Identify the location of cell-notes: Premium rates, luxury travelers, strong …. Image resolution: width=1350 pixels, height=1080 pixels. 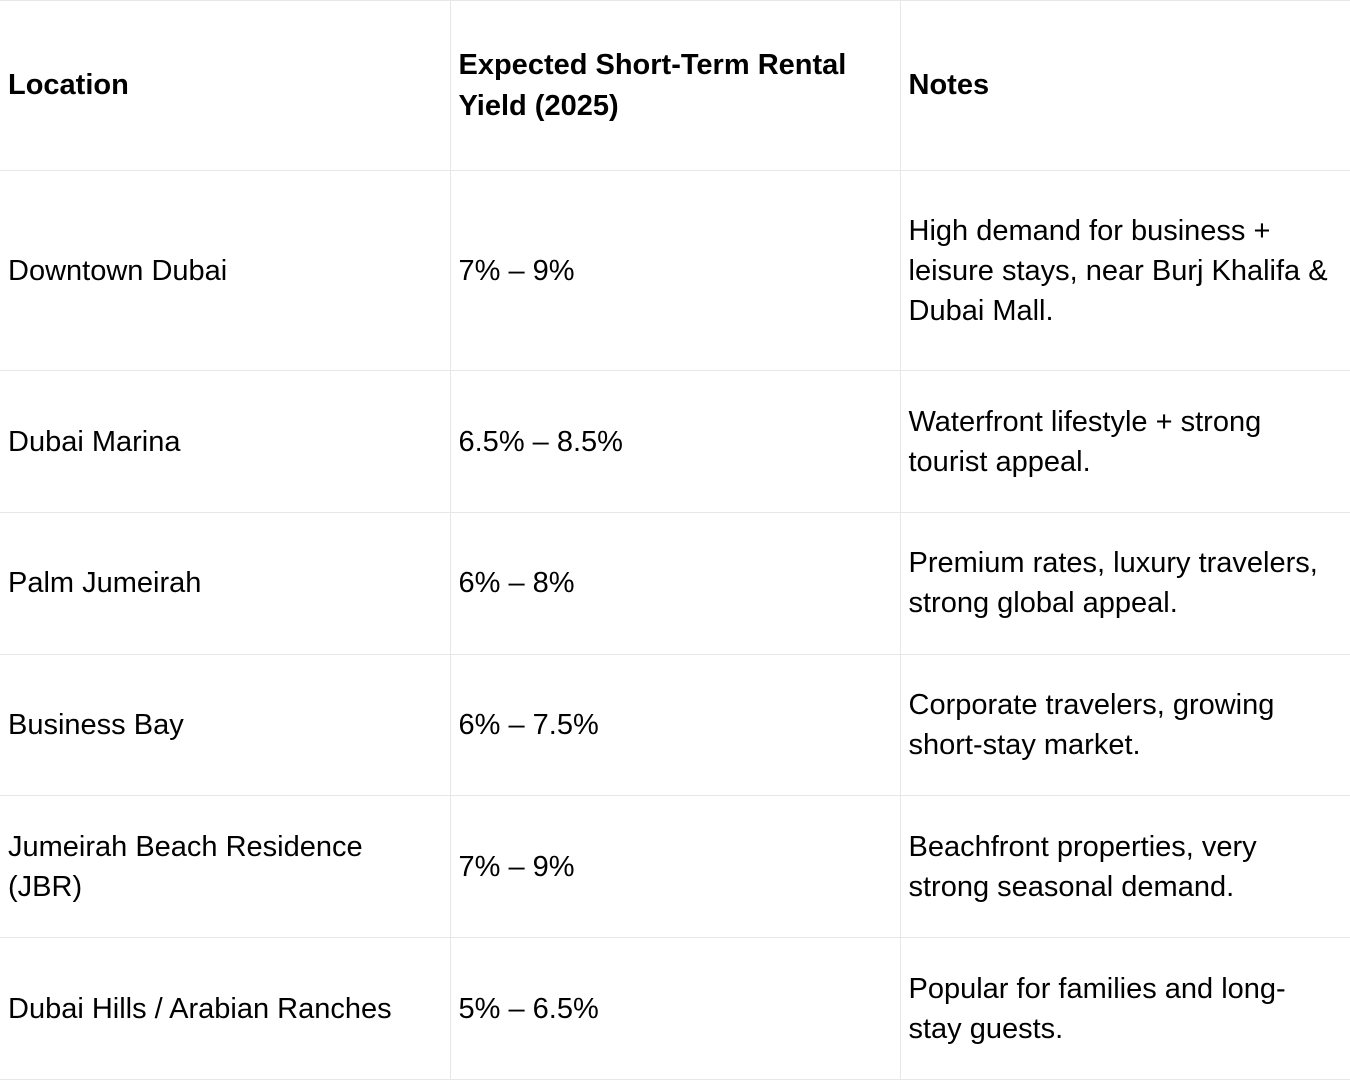
(1124, 583).